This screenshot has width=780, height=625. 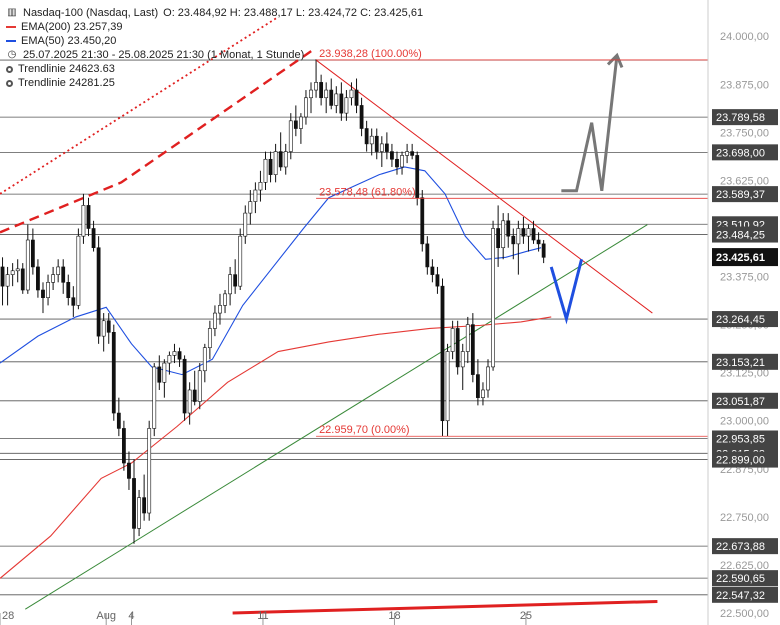 What do you see at coordinates (526, 616) in the screenshot?
I see `x-tick-label: 25` at bounding box center [526, 616].